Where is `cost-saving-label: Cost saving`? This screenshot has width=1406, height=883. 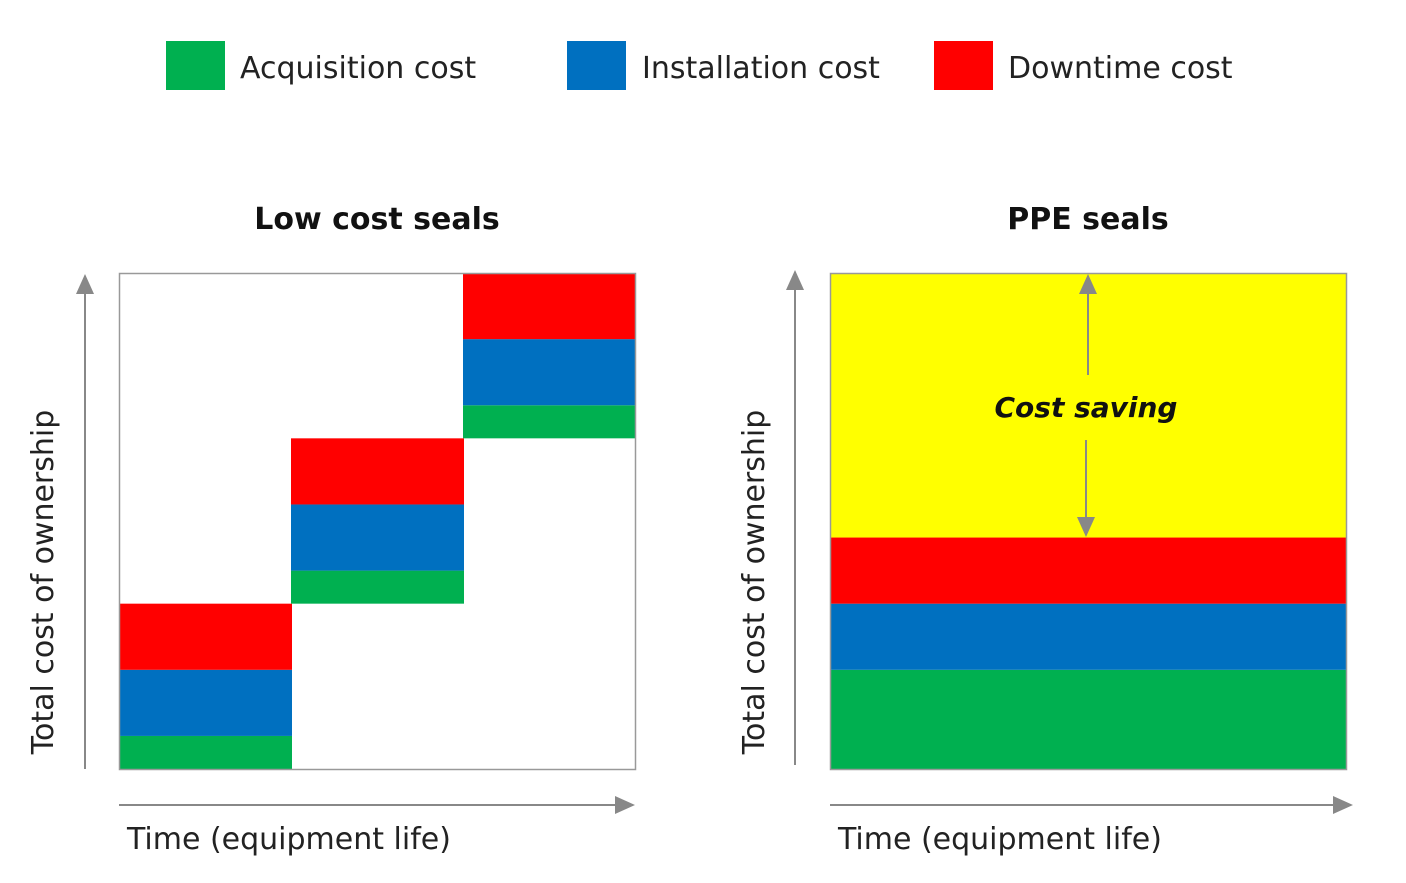 cost-saving-label: Cost saving is located at coordinates (1086, 407).